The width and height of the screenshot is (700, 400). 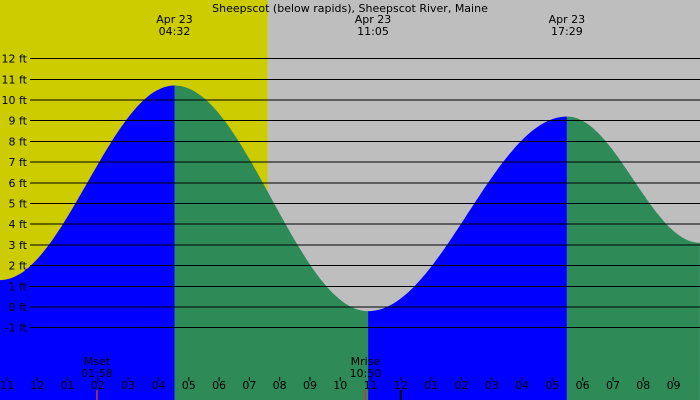 What do you see at coordinates (15, 59) in the screenshot?
I see `y-tick-label: 12 ft` at bounding box center [15, 59].